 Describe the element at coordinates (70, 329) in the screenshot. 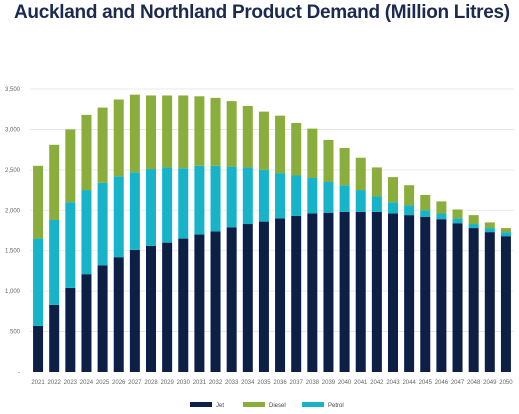

I see `bar-jet-2023` at that location.